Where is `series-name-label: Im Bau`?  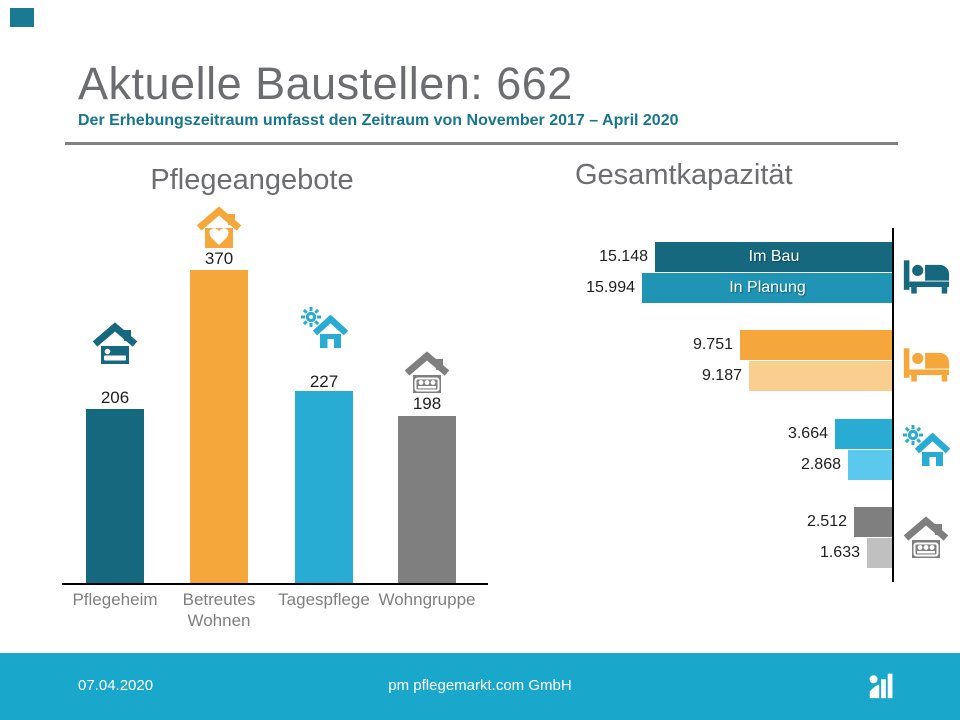
series-name-label: Im Bau is located at coordinates (774, 256).